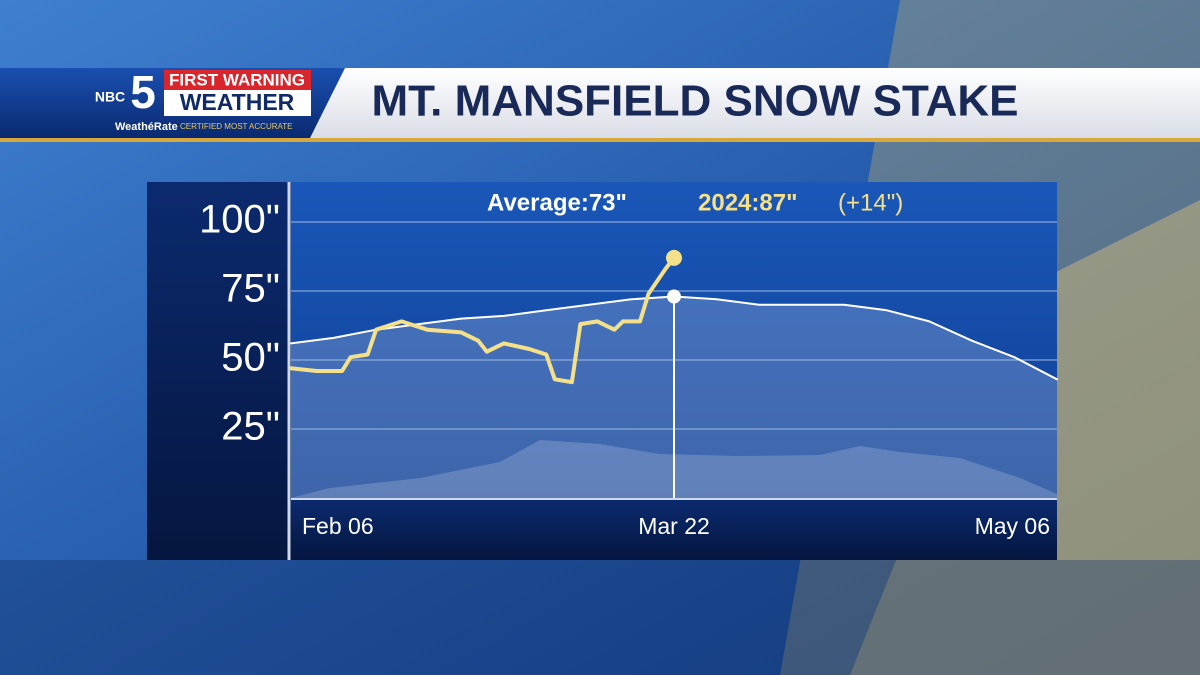  What do you see at coordinates (338, 526) in the screenshot?
I see `x-tick-label: Feb 06` at bounding box center [338, 526].